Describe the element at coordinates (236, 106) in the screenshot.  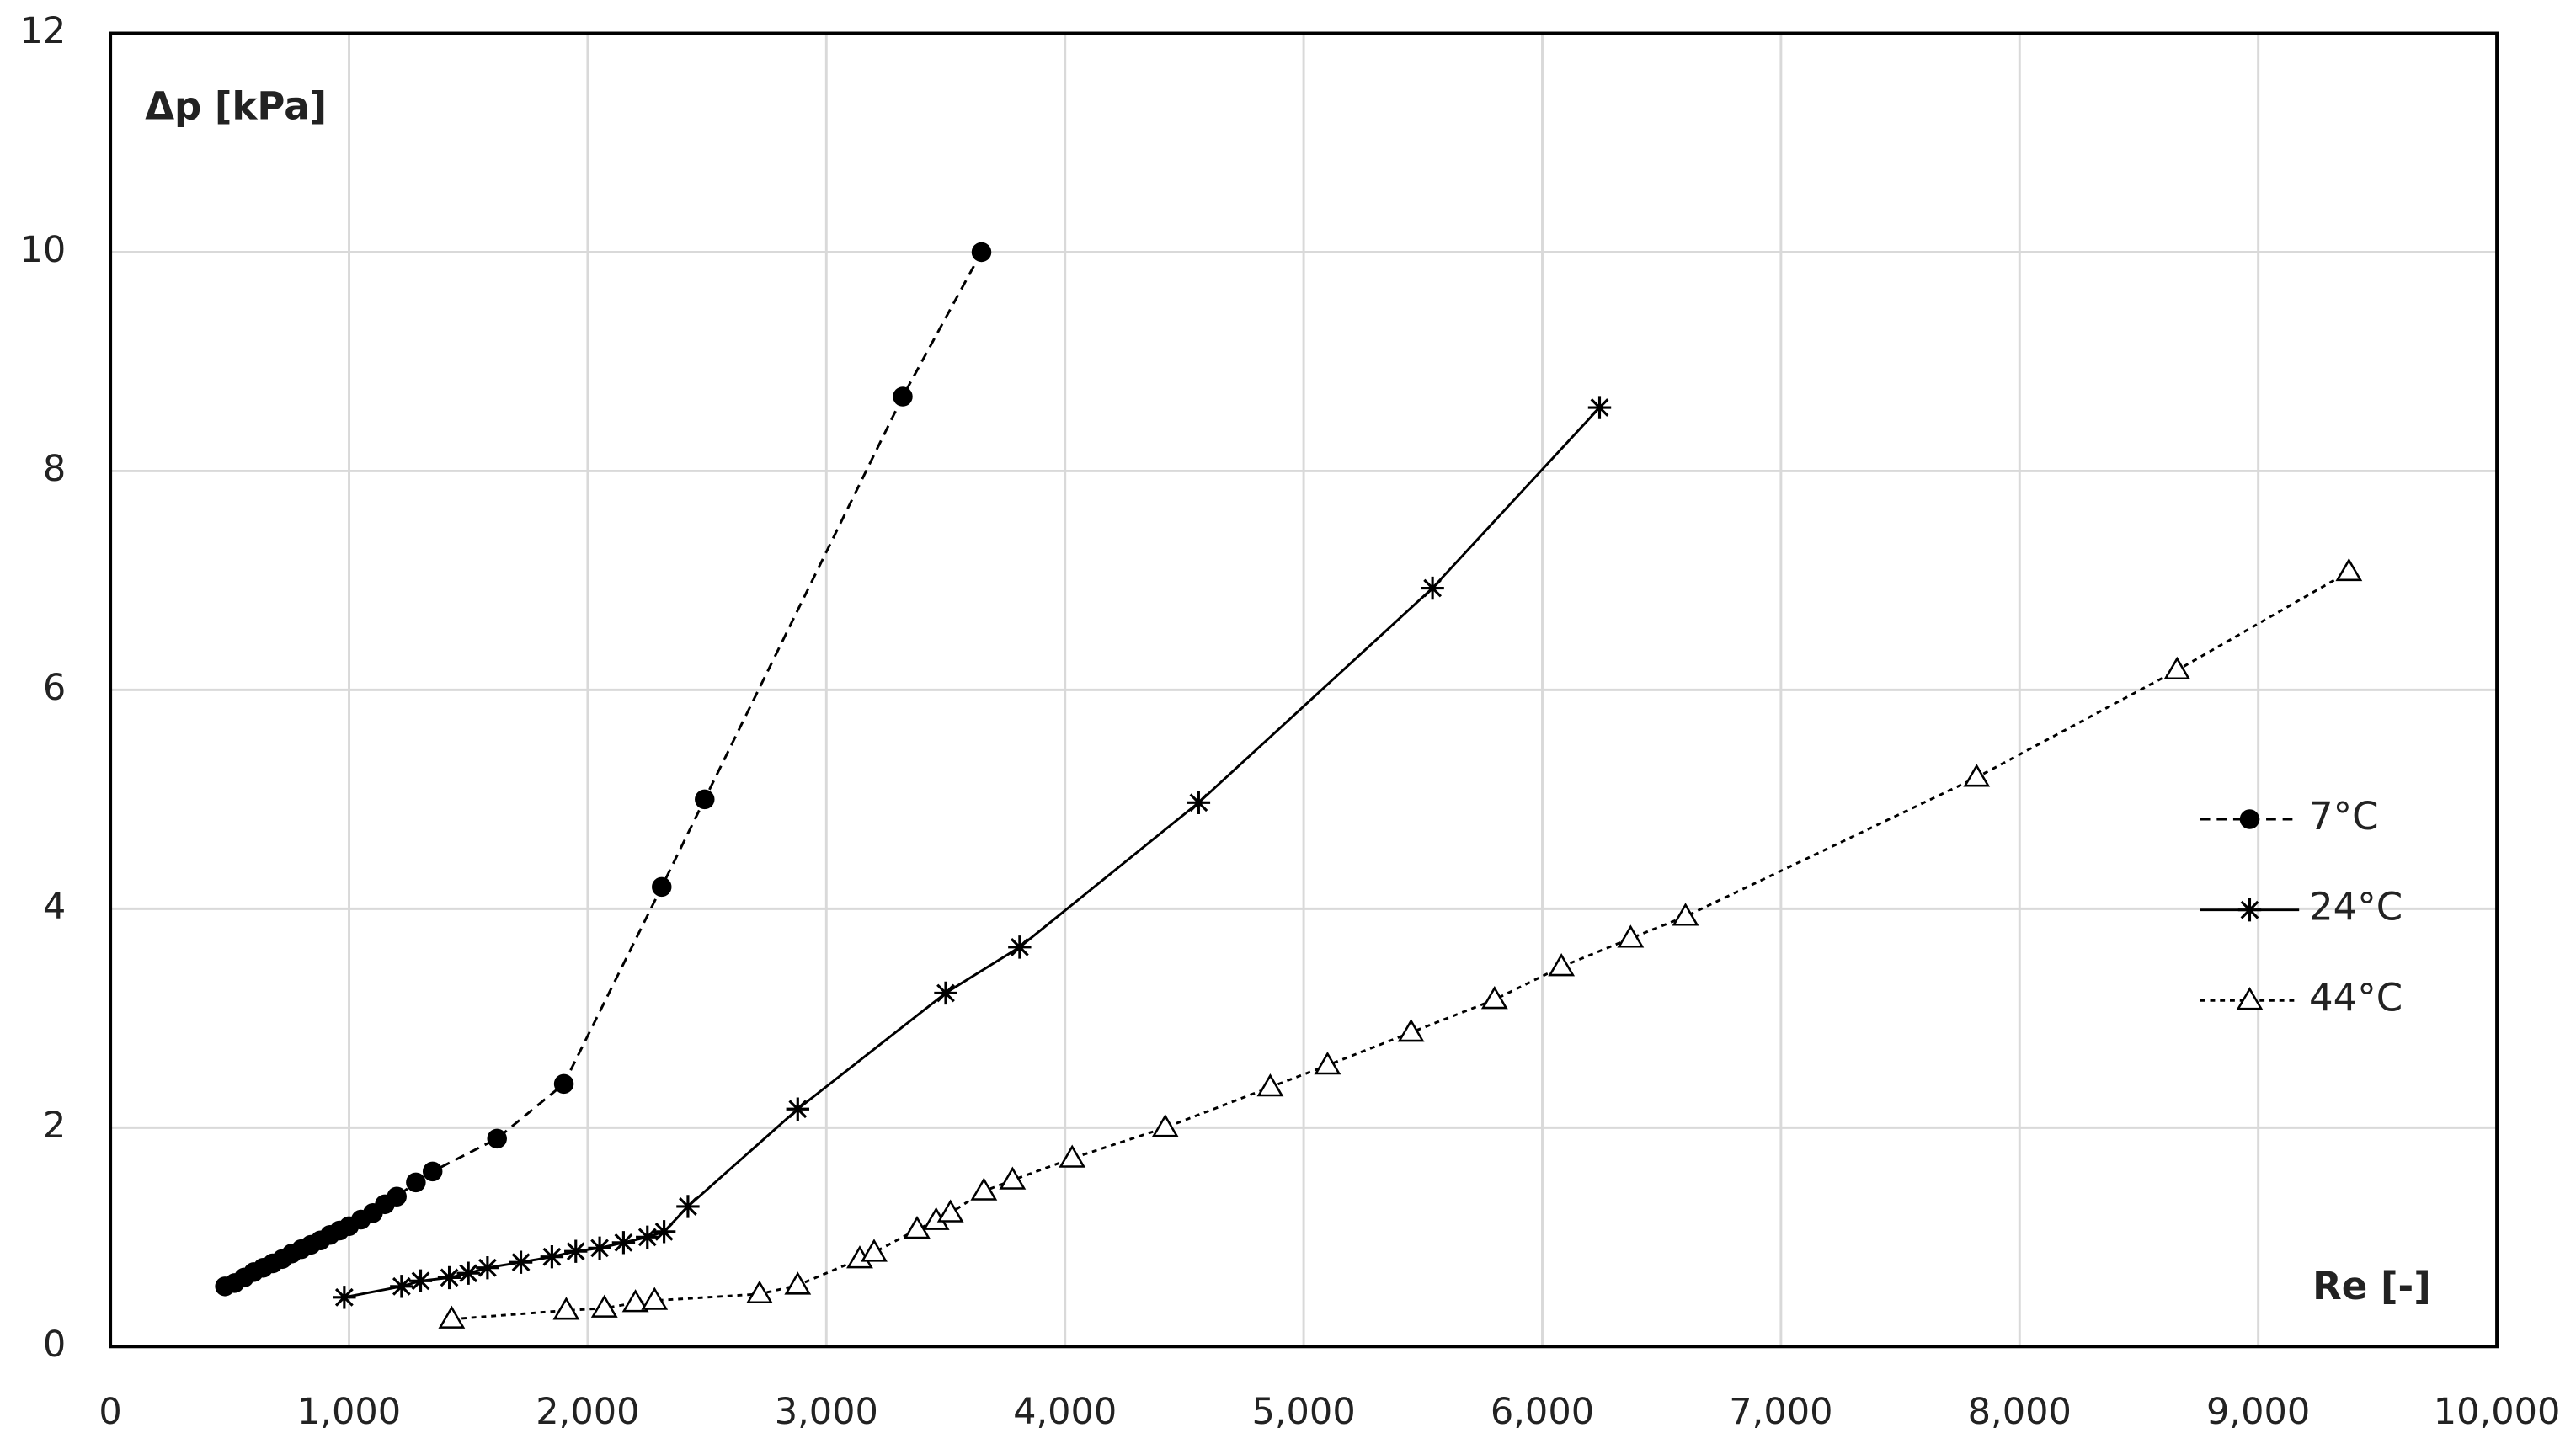
I see `y-axis-label: Δp [kPa]` at that location.